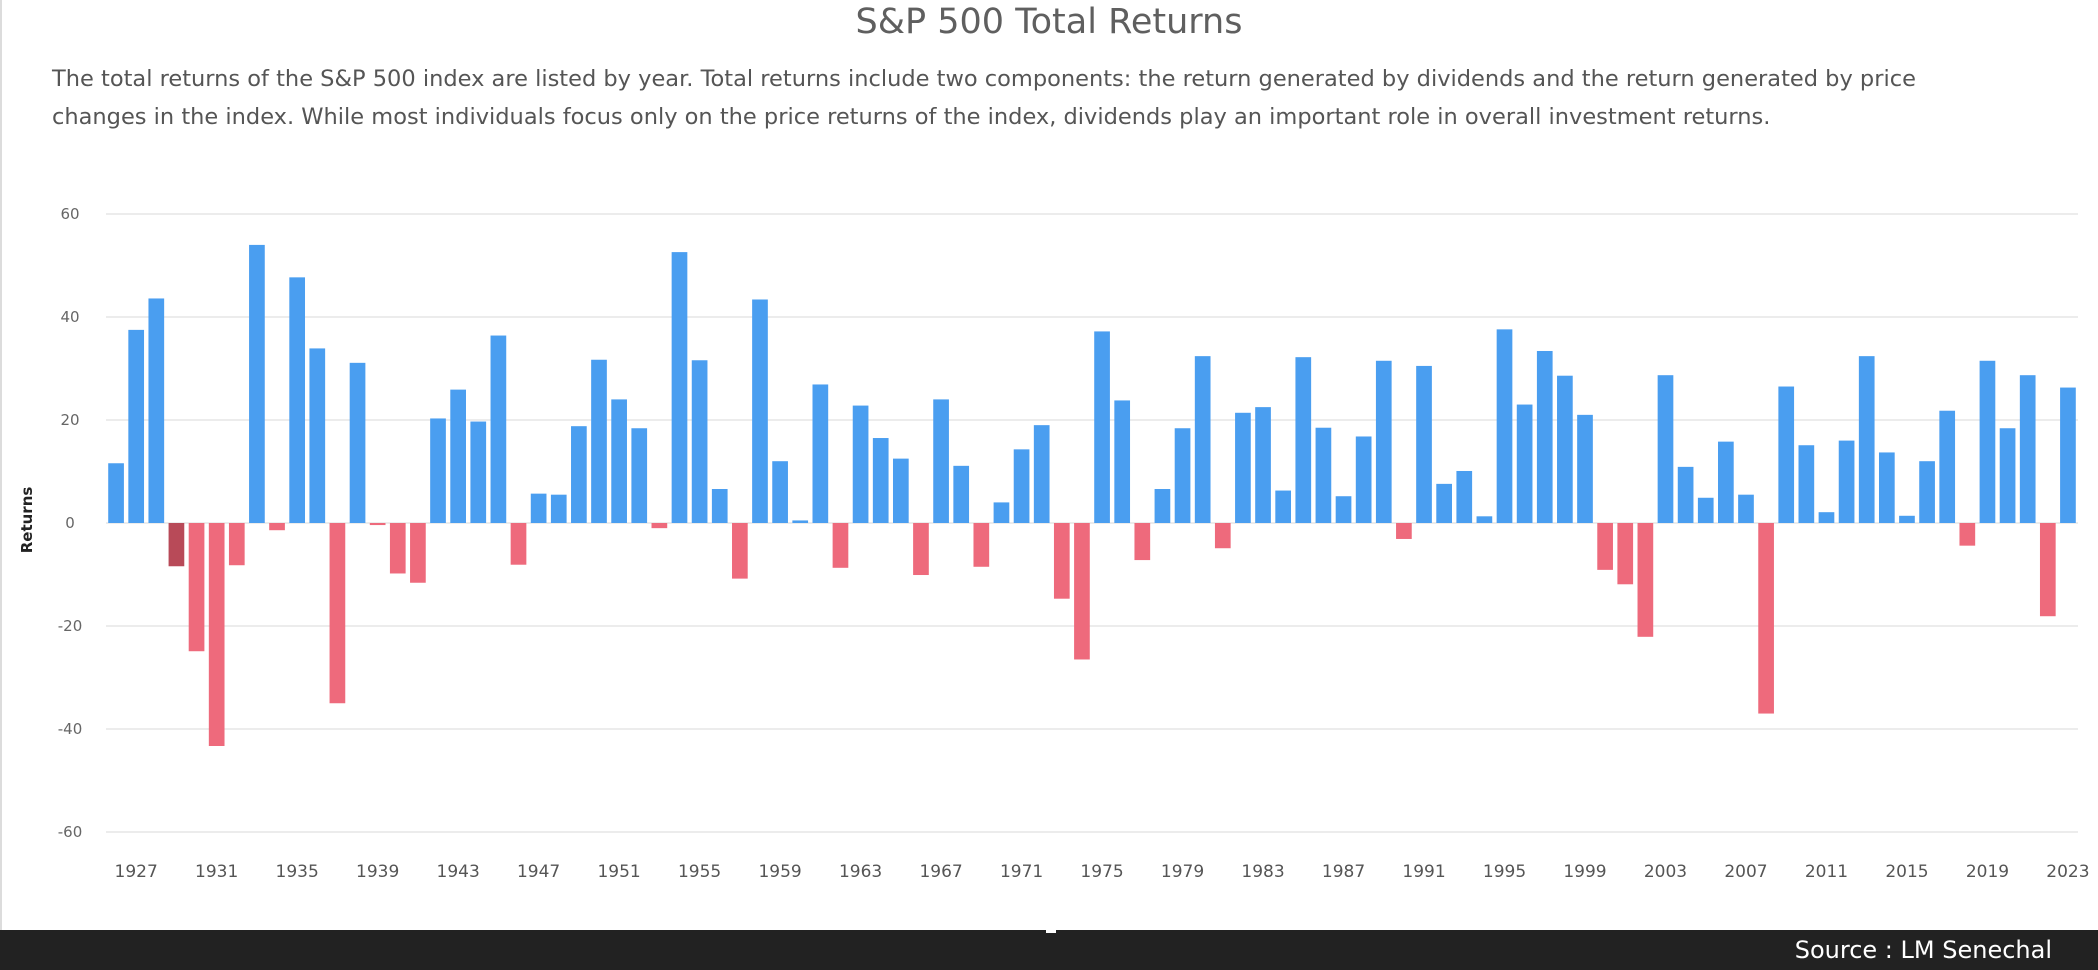 The width and height of the screenshot is (2098, 970). Describe the element at coordinates (921, 549) in the screenshot. I see `bar-1966` at that location.